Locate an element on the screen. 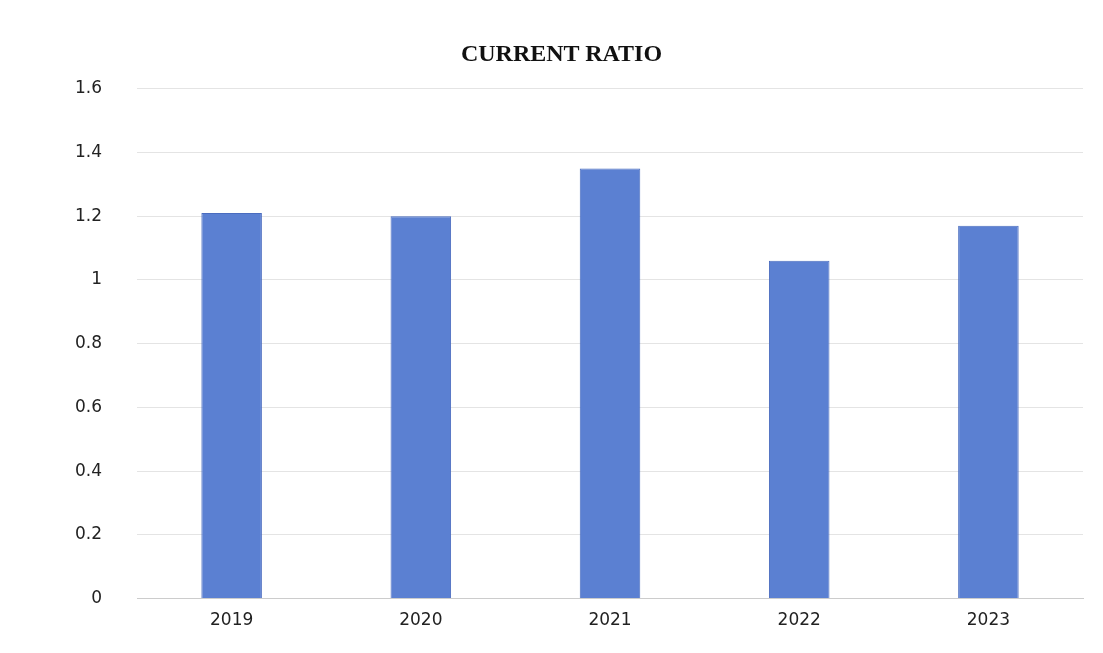  chart-title: CURRENT RATIO is located at coordinates (561, 52).